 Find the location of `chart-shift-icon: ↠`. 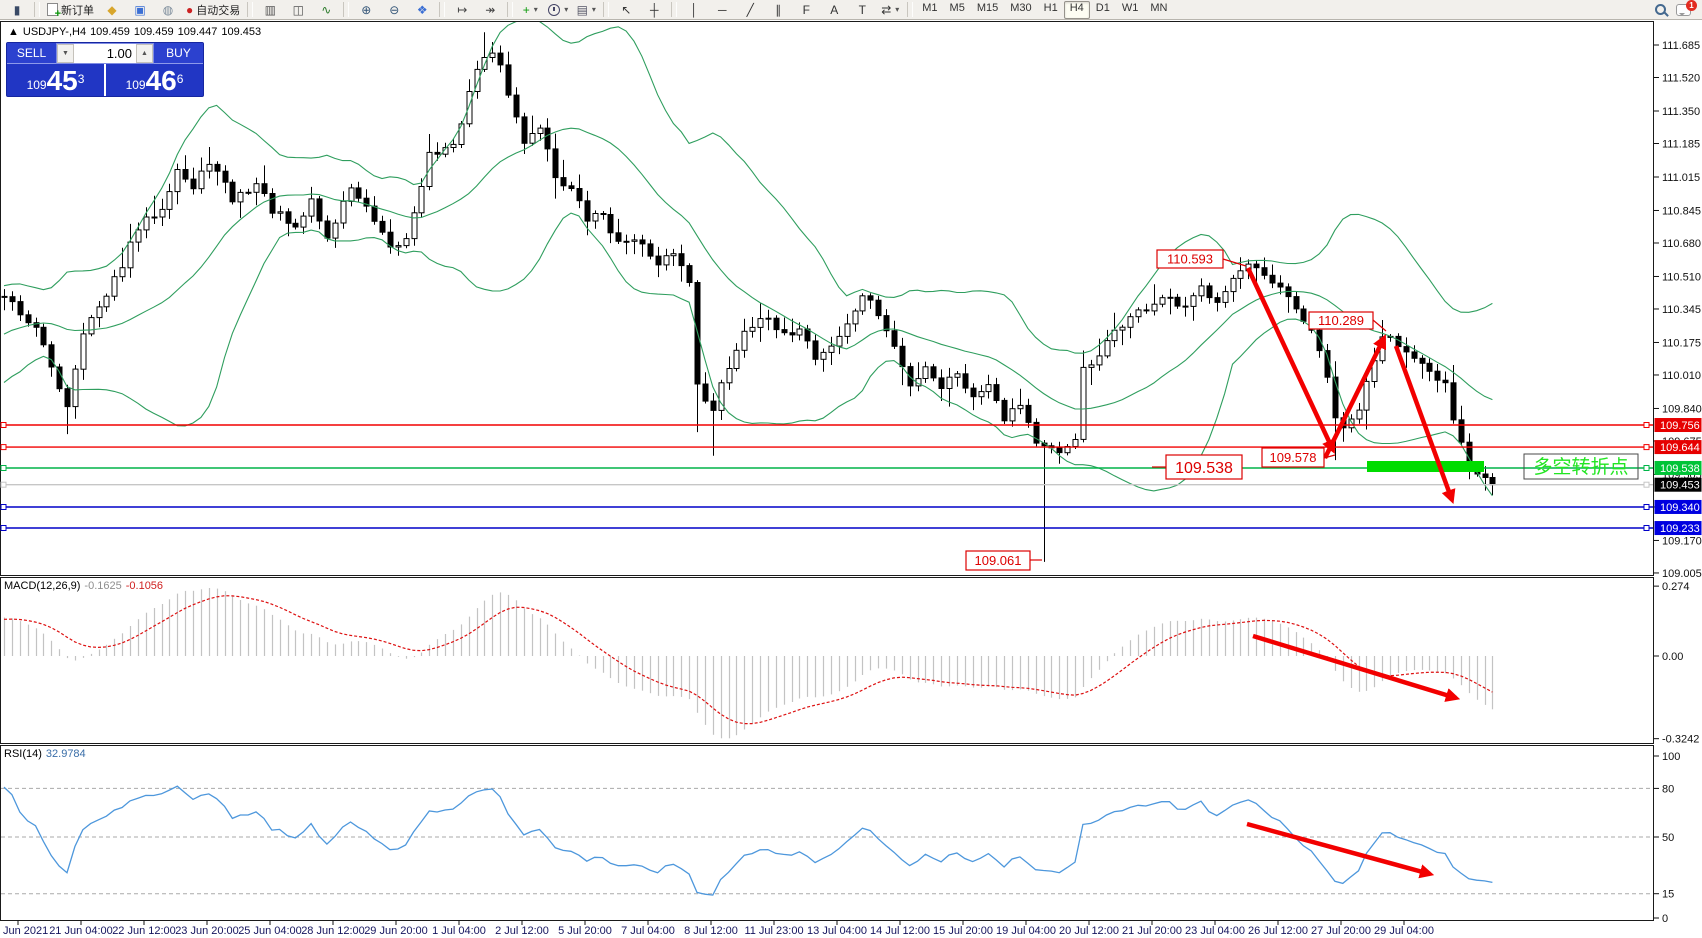

chart-shift-icon: ↠ is located at coordinates (490, 9).